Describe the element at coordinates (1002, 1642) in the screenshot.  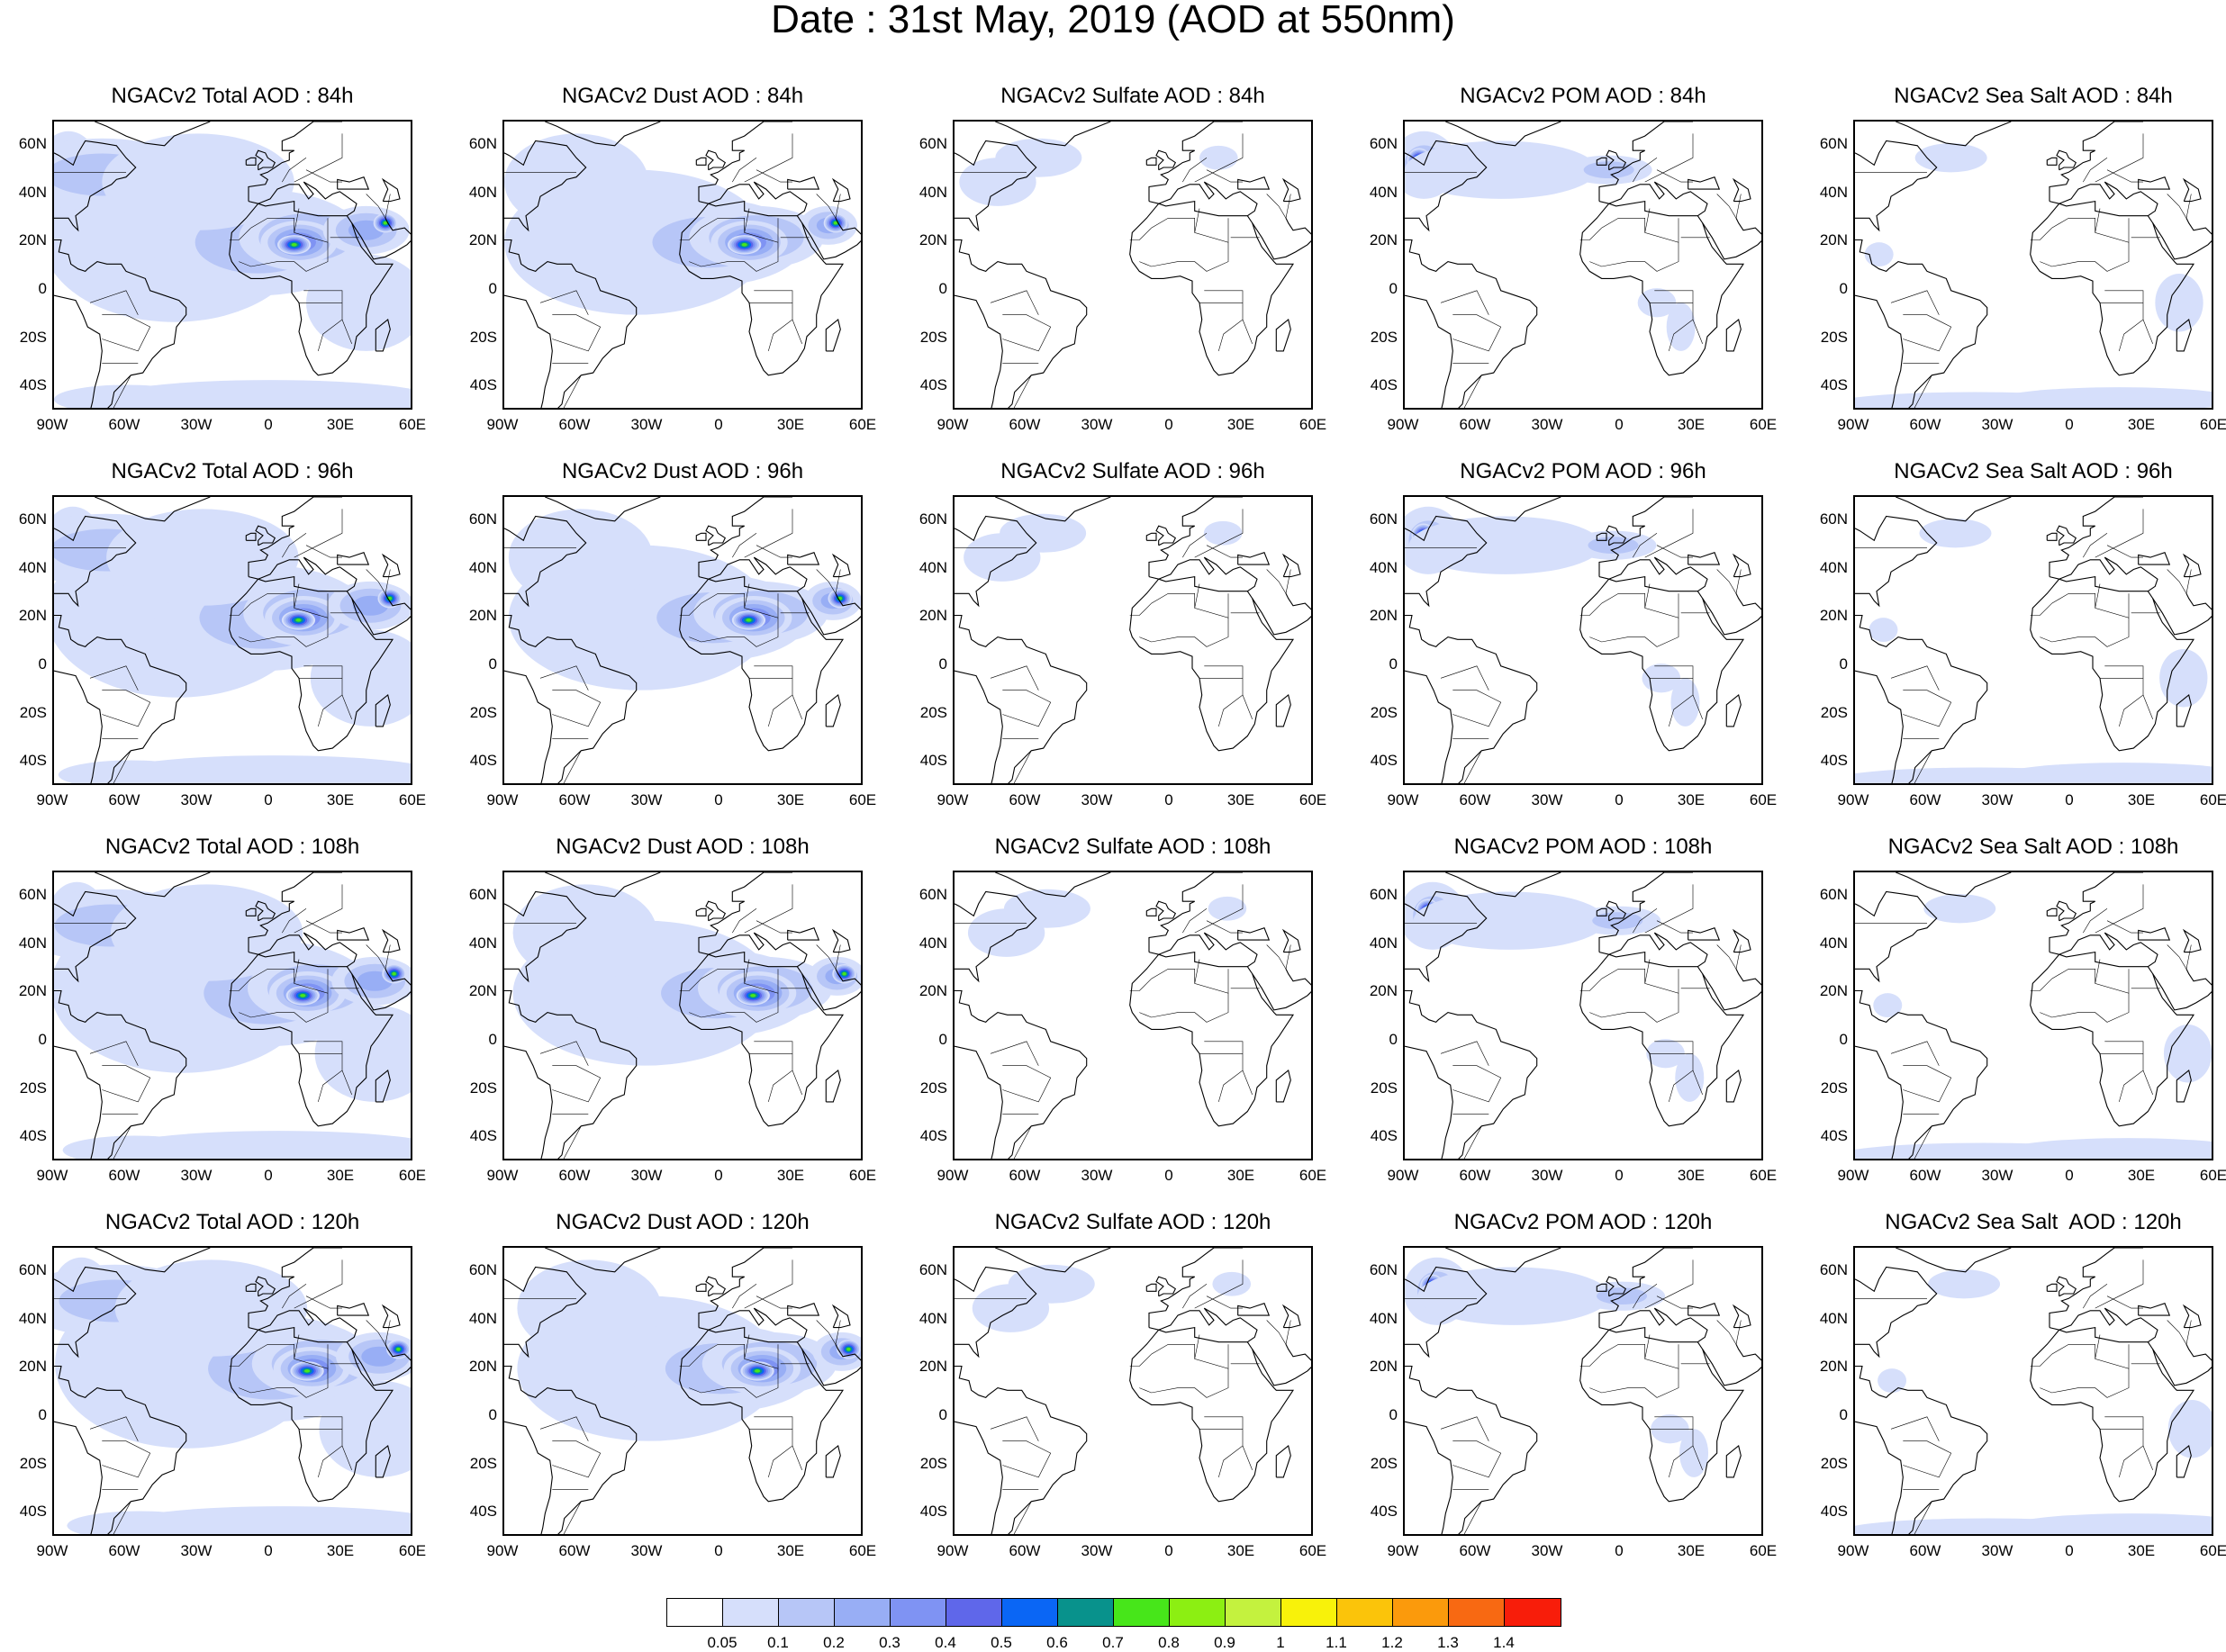
I see `colorbar-label: 0.5` at that location.